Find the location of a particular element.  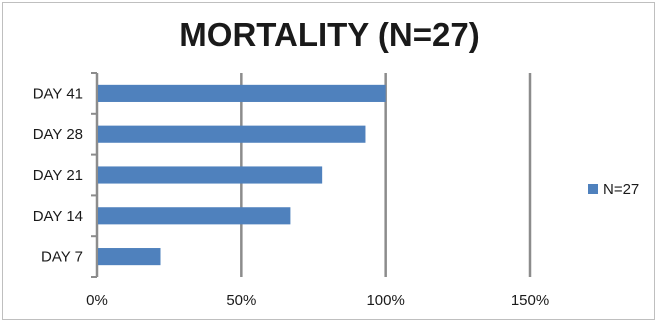

y-tick-label: DAY 21 is located at coordinates (58, 175).